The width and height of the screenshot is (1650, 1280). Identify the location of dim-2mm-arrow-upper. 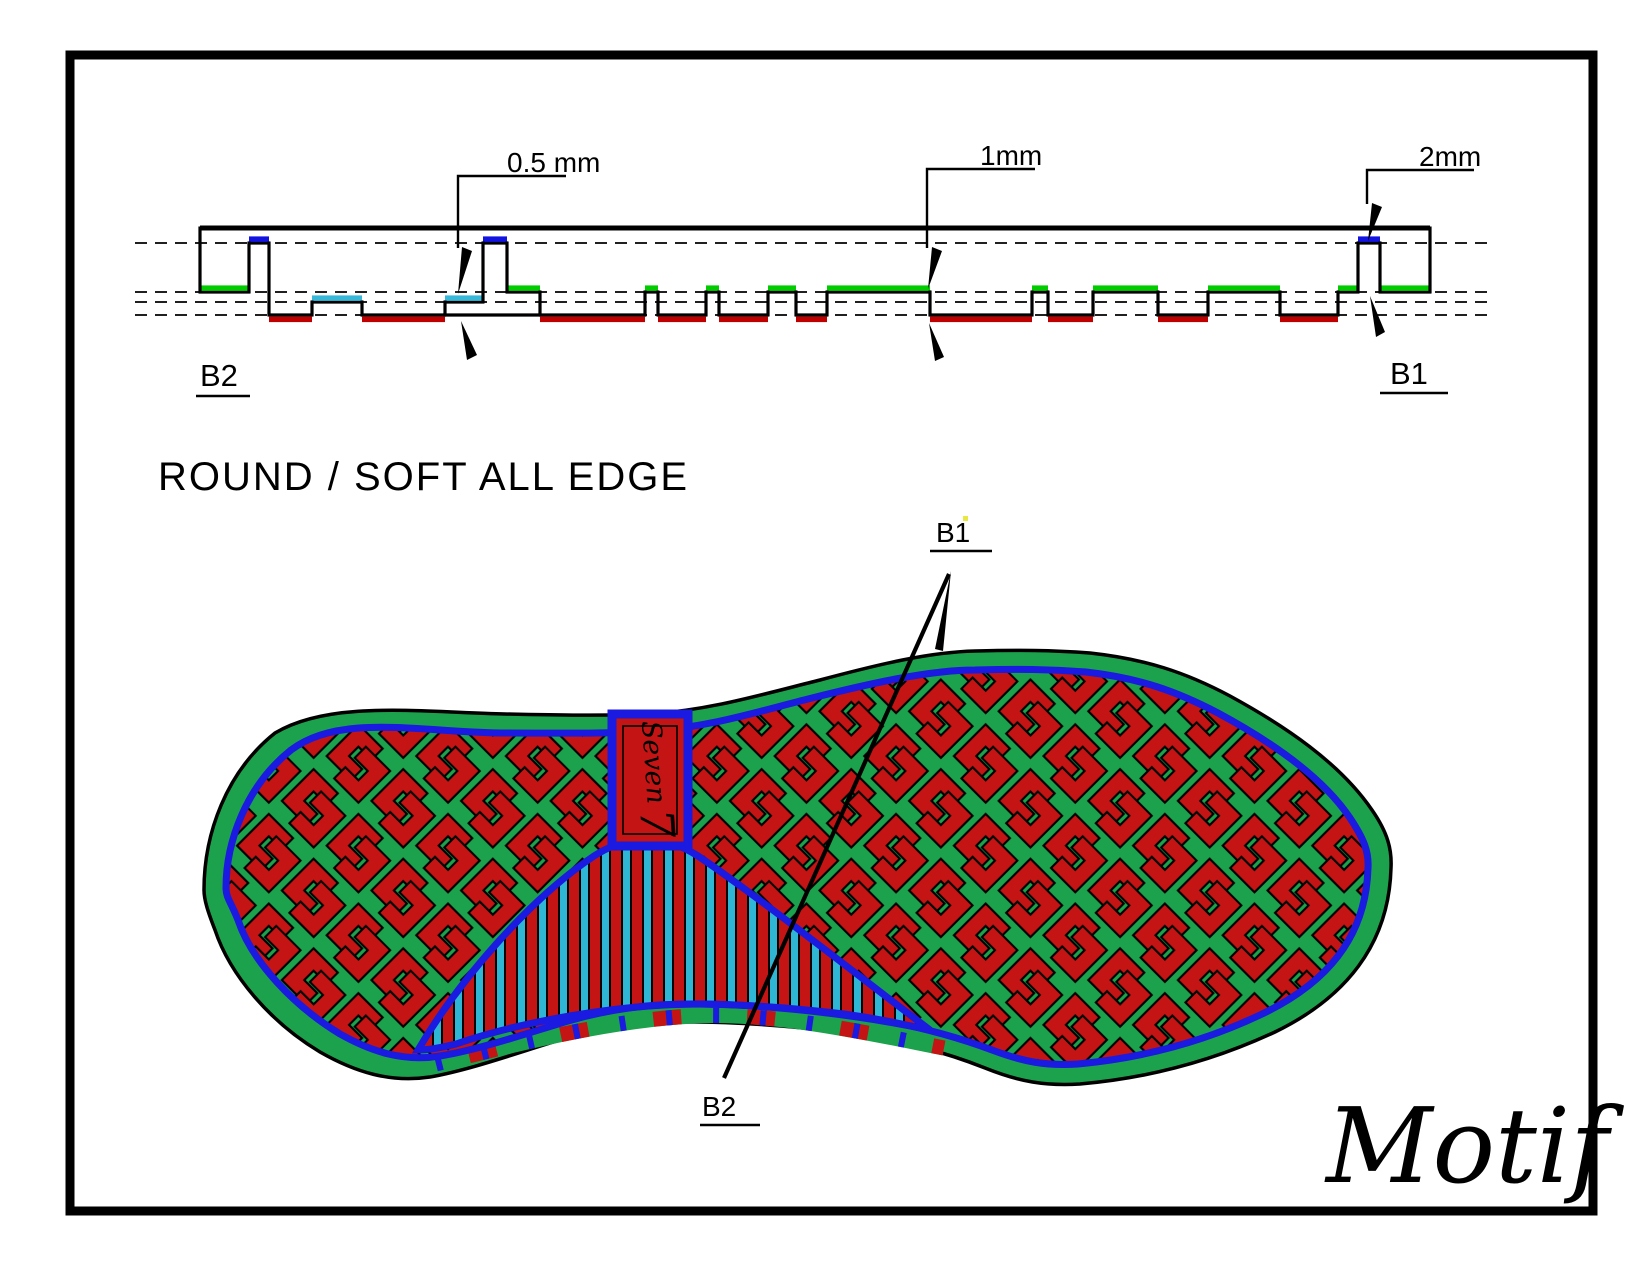
(1375, 222).